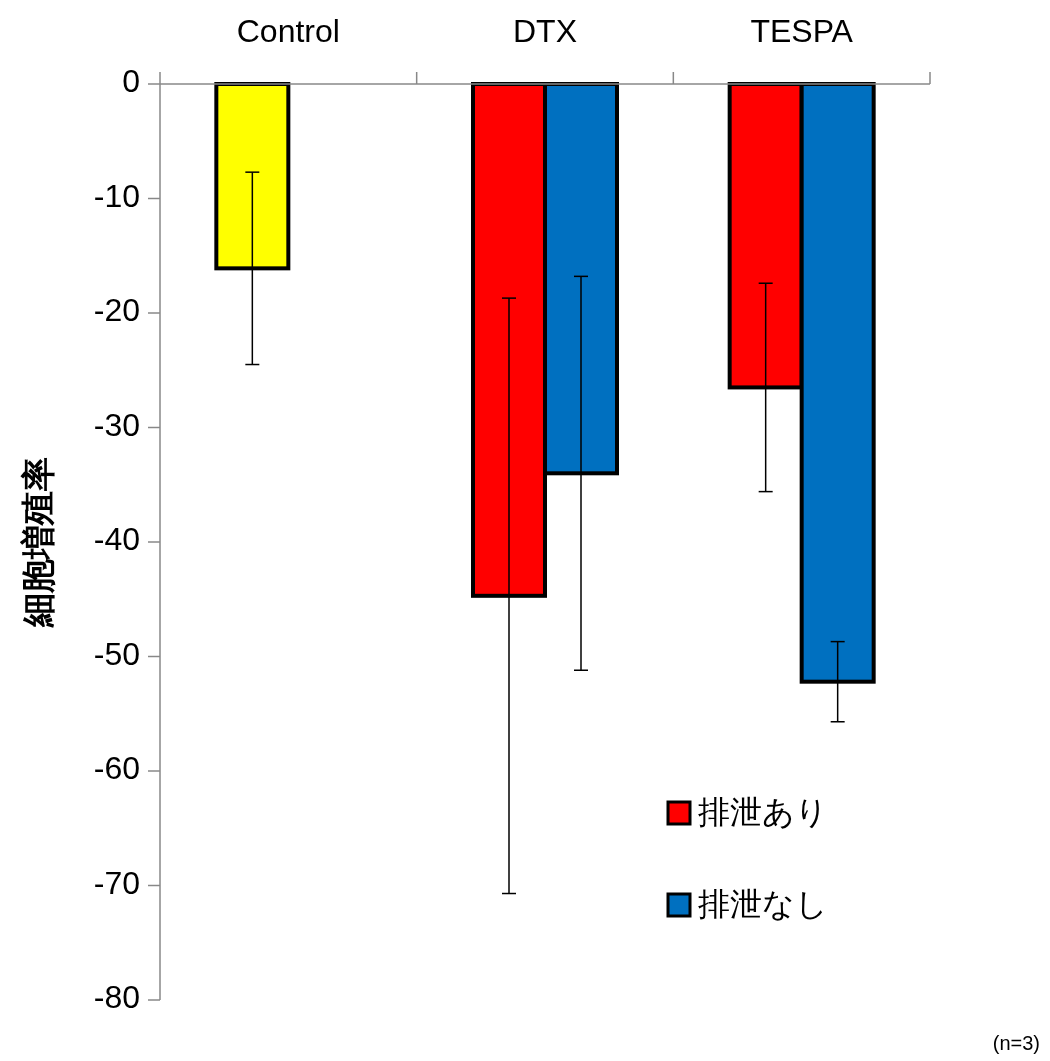  I want to click on y-tick-label: -60, so click(116, 768).